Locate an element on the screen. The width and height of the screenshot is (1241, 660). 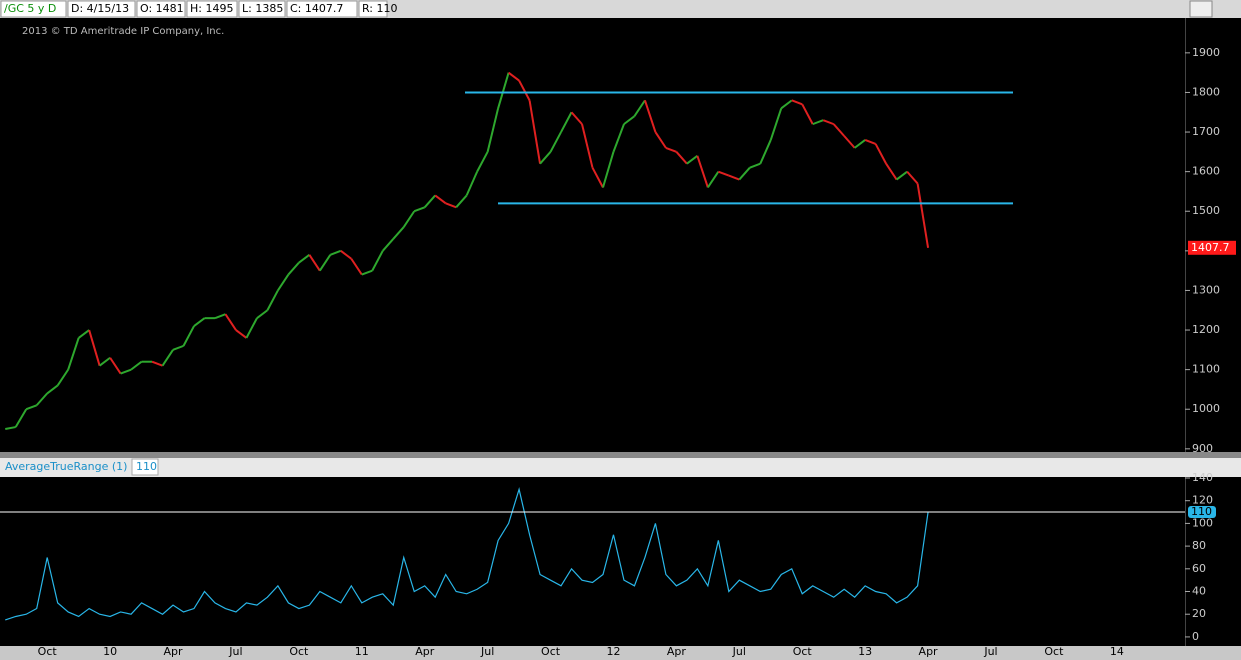
low: L: 1385 is located at coordinates (262, 8).